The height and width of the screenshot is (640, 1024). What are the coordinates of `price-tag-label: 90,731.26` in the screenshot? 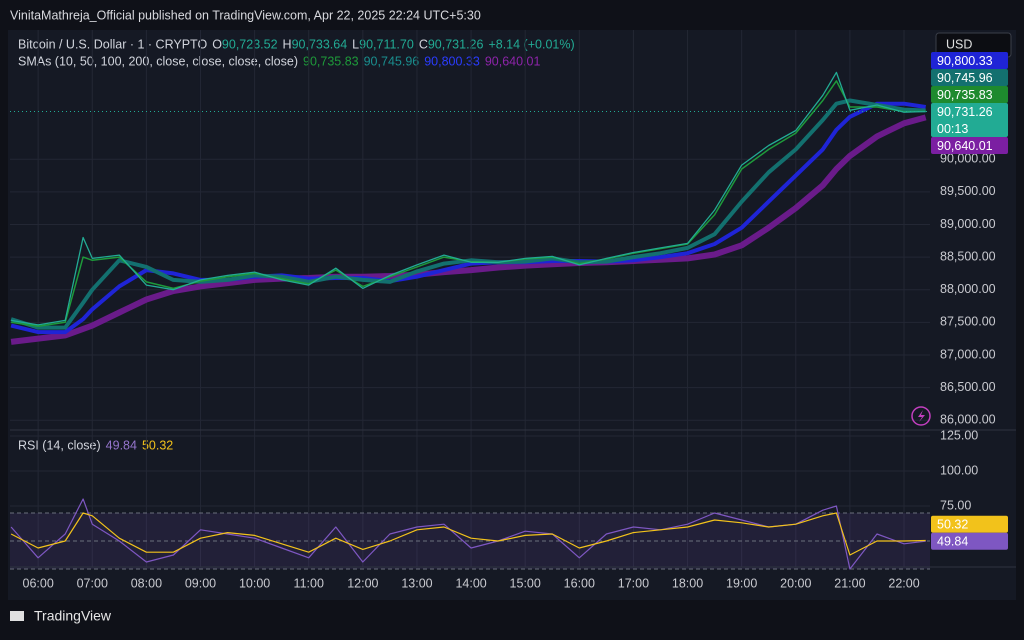 It's located at (965, 112).